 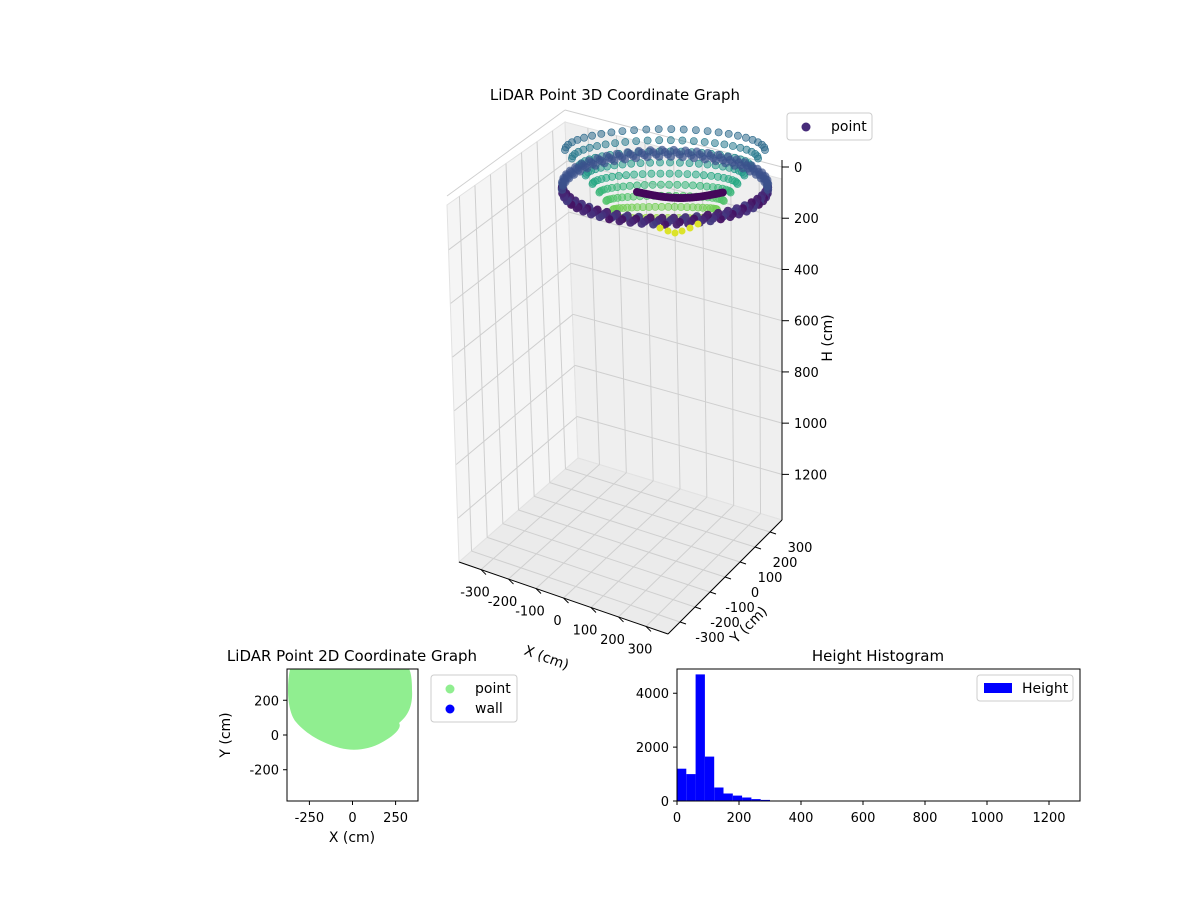 What do you see at coordinates (770, 578) in the screenshot?
I see `y-tick-label-3d: 100` at bounding box center [770, 578].